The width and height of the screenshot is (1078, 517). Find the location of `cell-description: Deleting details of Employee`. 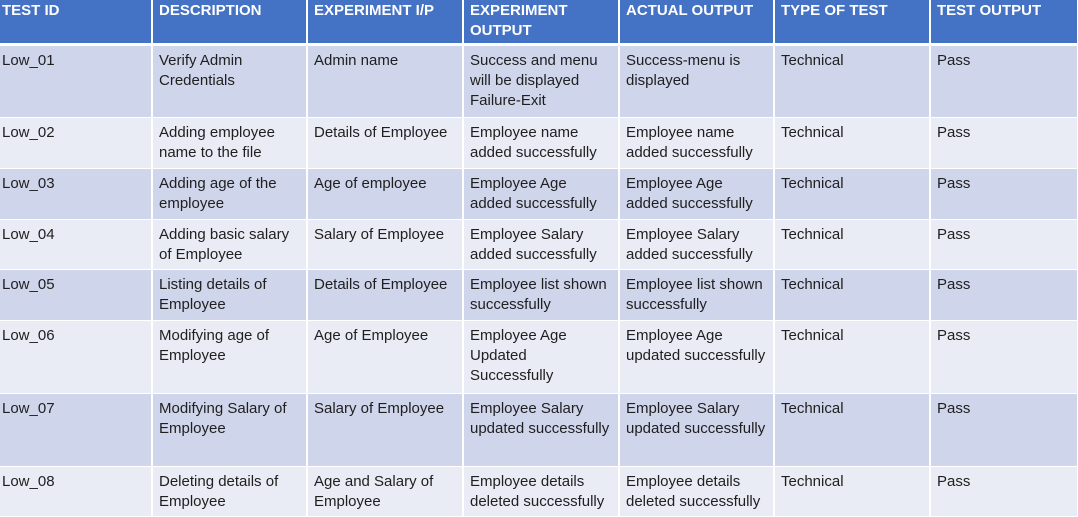

cell-description: Deleting details of Employee is located at coordinates (230, 491).